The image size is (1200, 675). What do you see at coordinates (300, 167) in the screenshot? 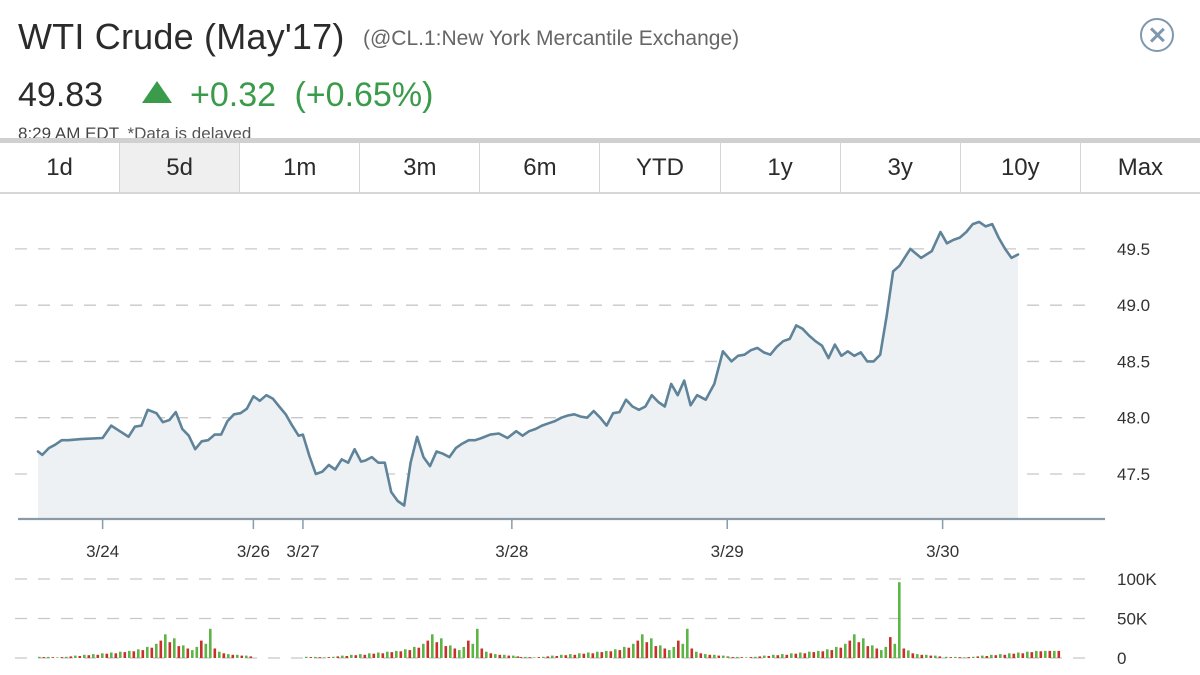
I see `tab-1m: 1m` at bounding box center [300, 167].